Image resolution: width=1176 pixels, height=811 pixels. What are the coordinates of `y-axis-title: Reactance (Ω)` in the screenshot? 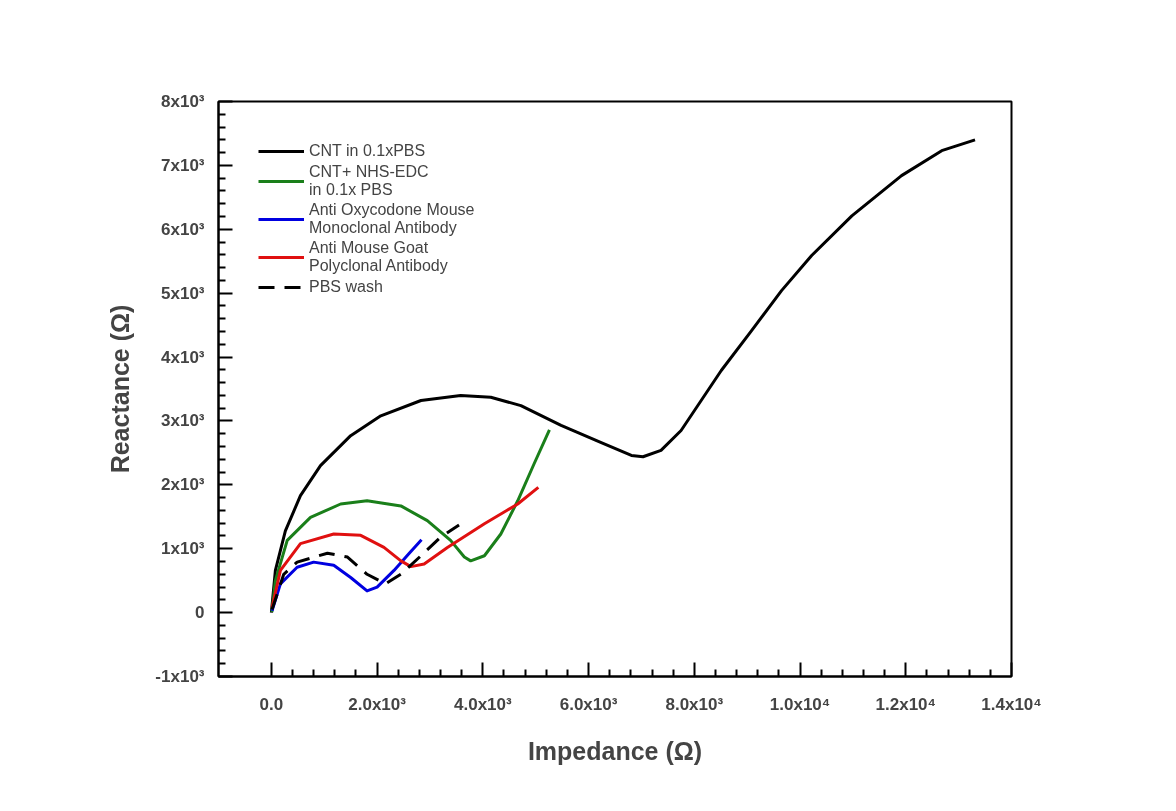 It's located at (120, 389).